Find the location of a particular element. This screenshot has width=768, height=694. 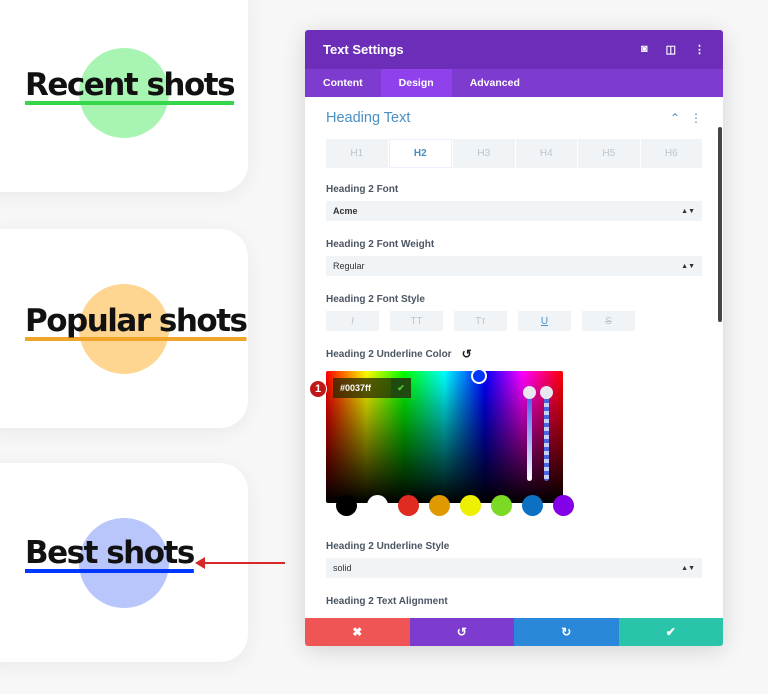

font-select: Acme ▲▼ is located at coordinates (514, 211).